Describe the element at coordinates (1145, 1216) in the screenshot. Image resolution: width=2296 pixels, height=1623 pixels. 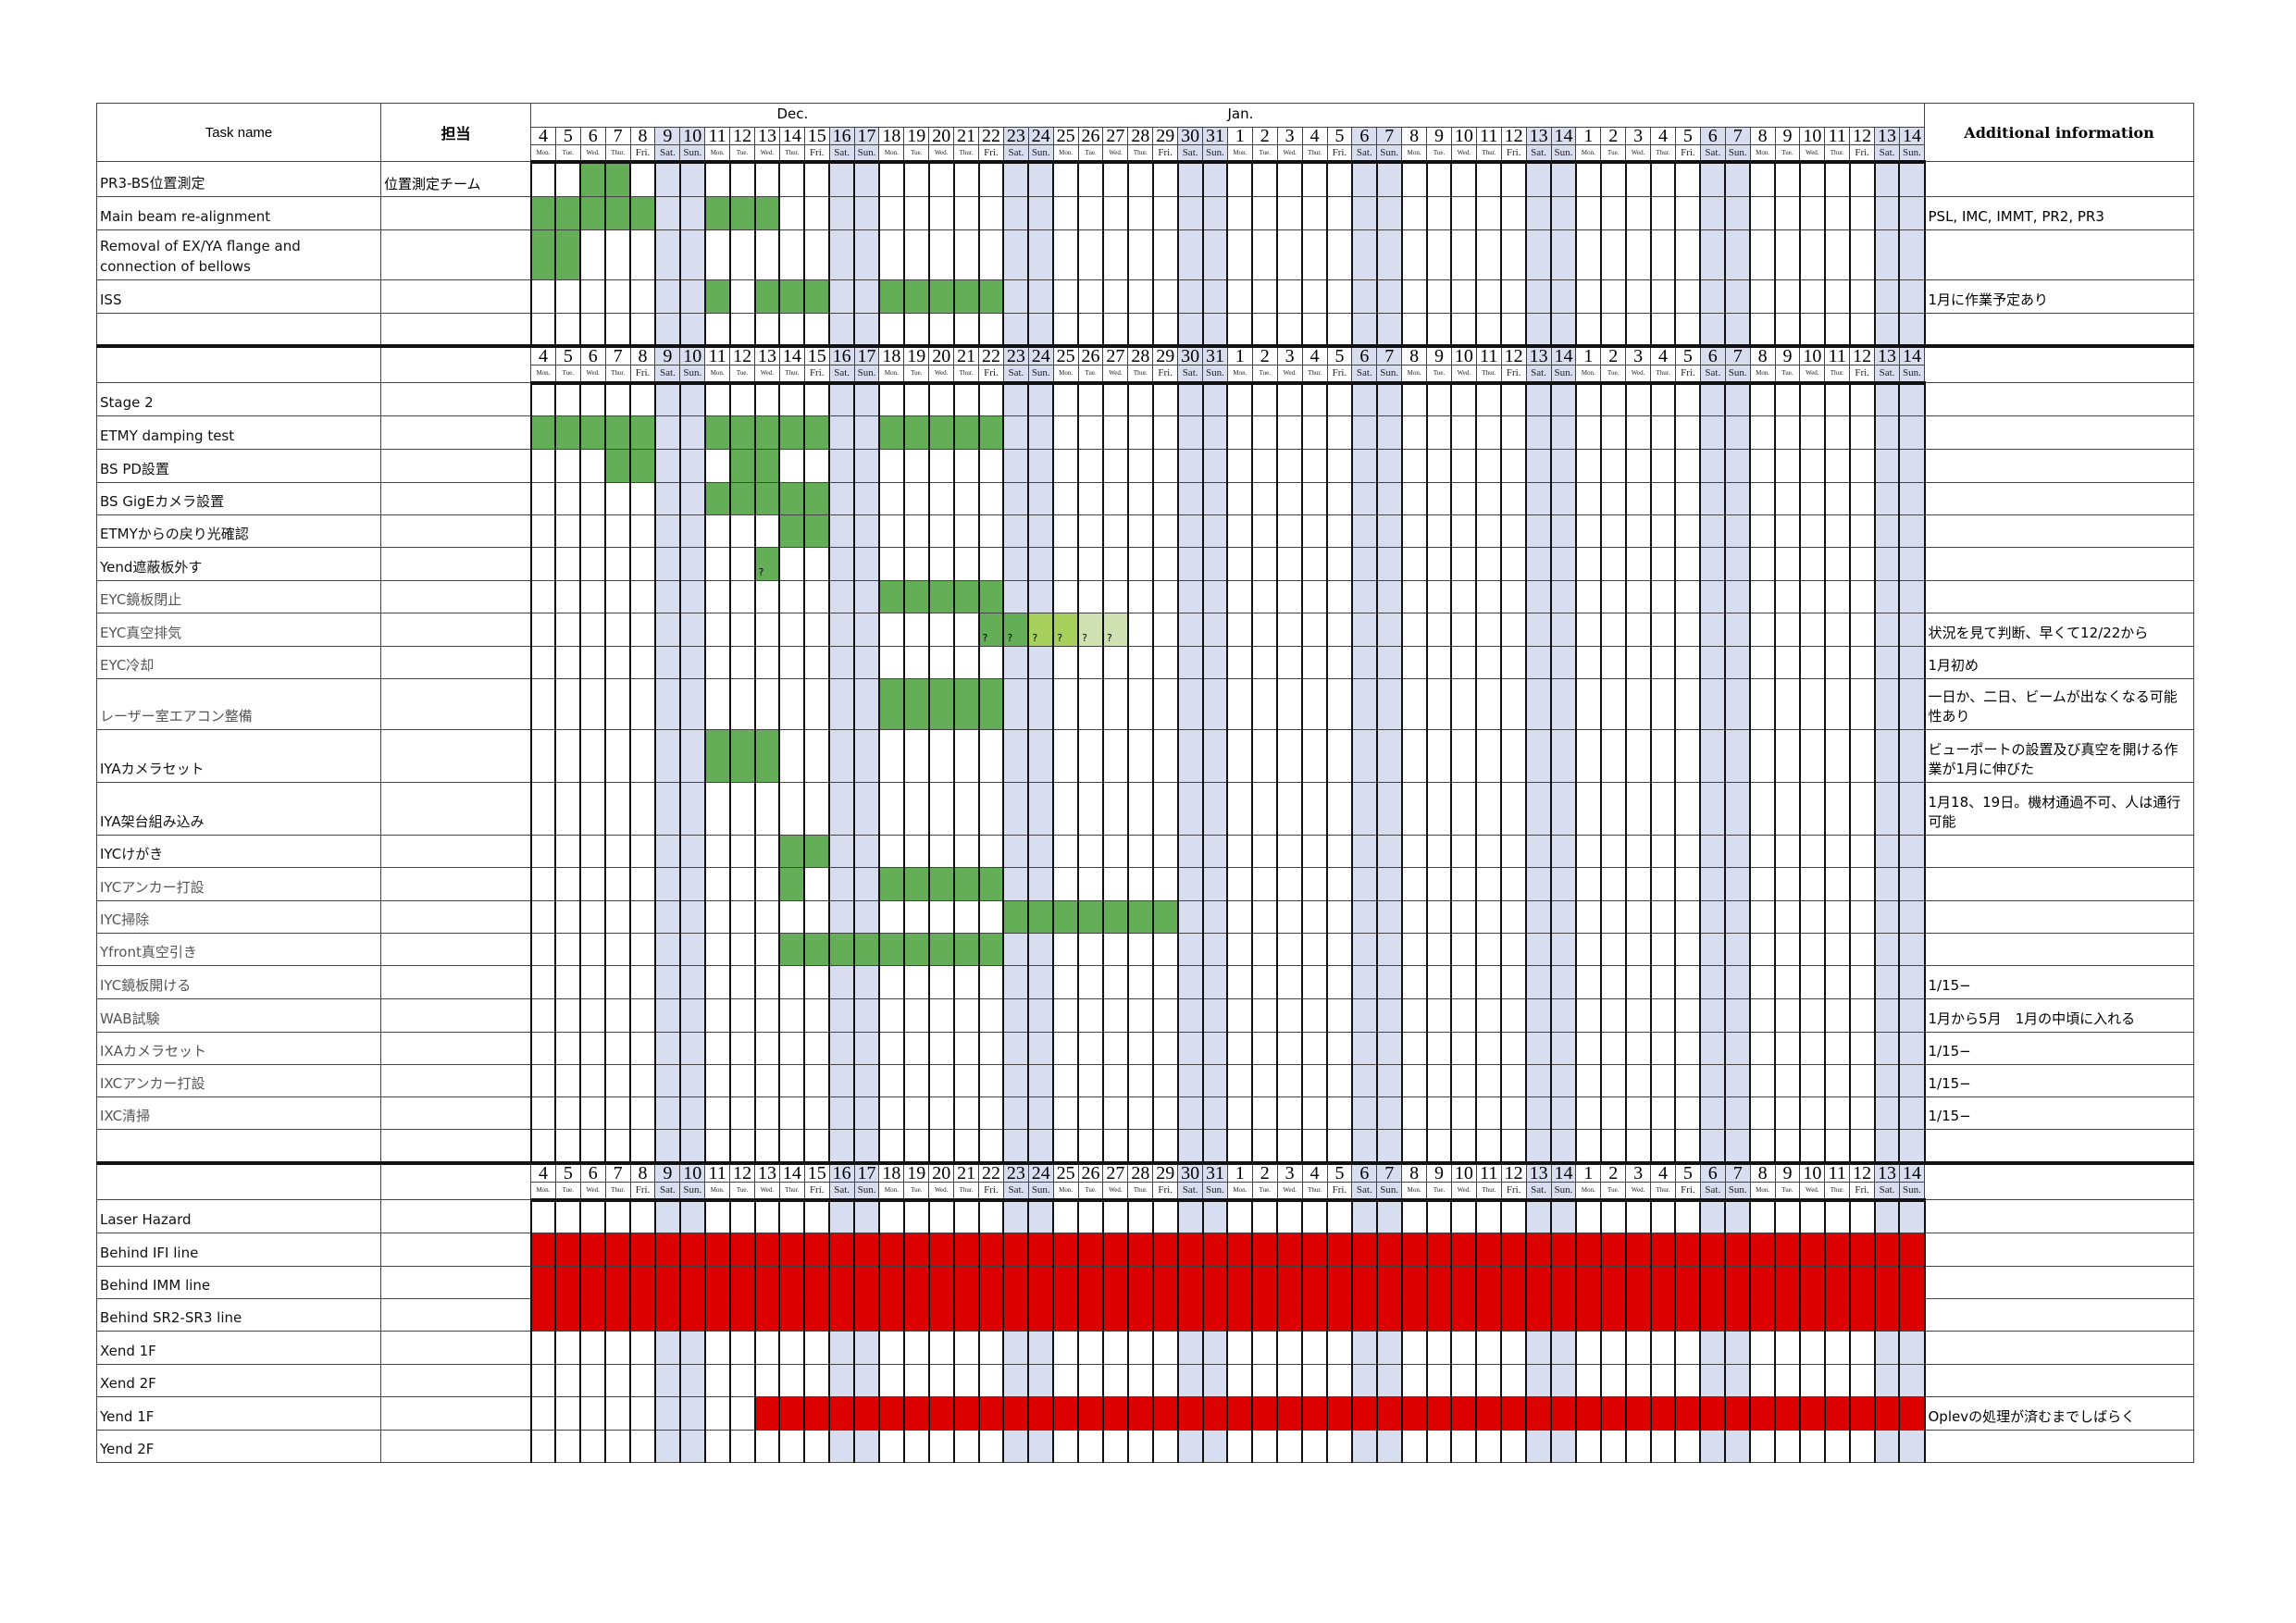
I see `task-row: Laser Hazard` at that location.